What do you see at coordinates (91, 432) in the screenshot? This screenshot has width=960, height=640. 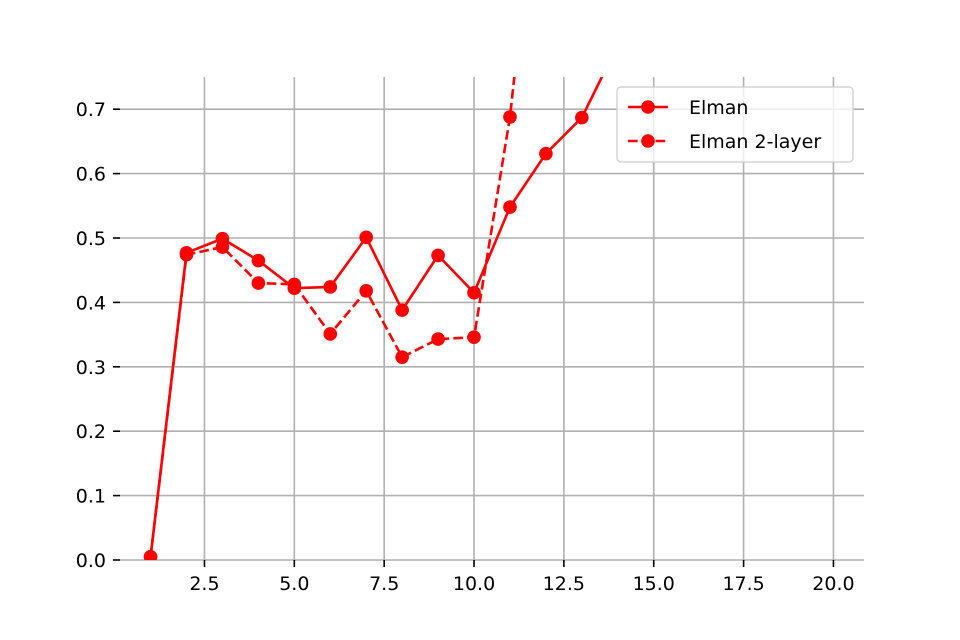 I see `y-tick-label: 0.2` at bounding box center [91, 432].